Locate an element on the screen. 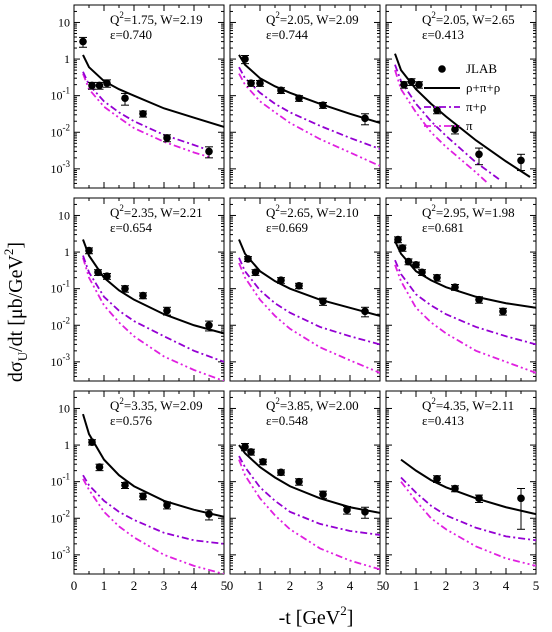  x-tick-label: 4 is located at coordinates (194, 585).